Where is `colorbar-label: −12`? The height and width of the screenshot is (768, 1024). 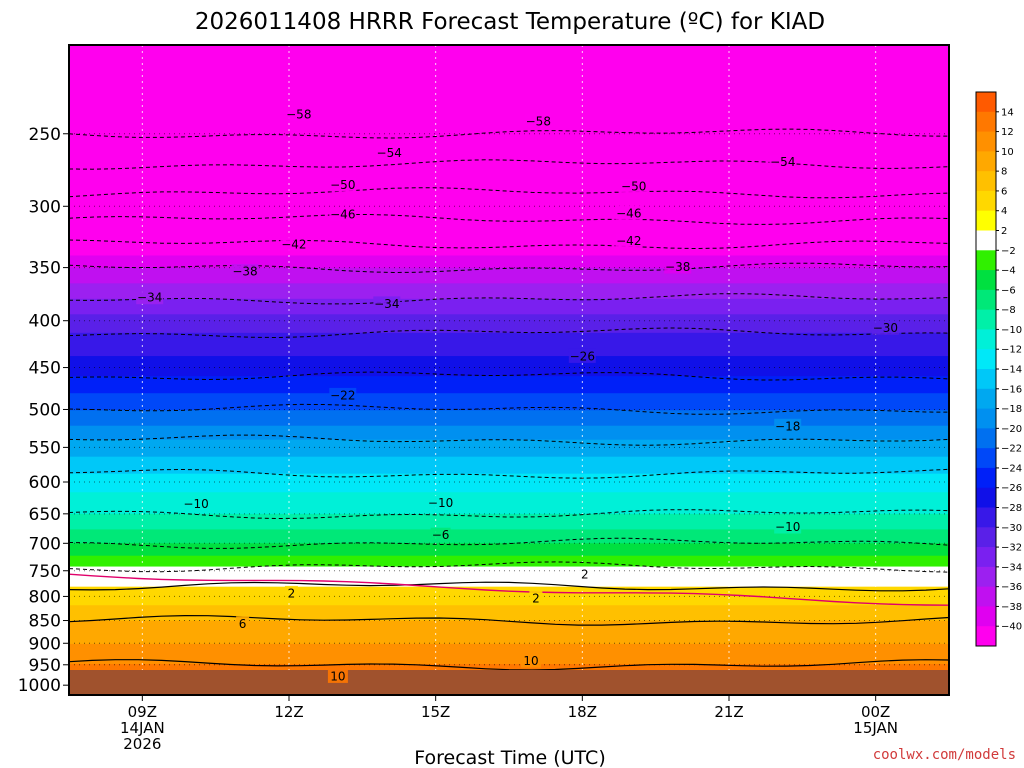
colorbar-label: −12 is located at coordinates (1011, 350).